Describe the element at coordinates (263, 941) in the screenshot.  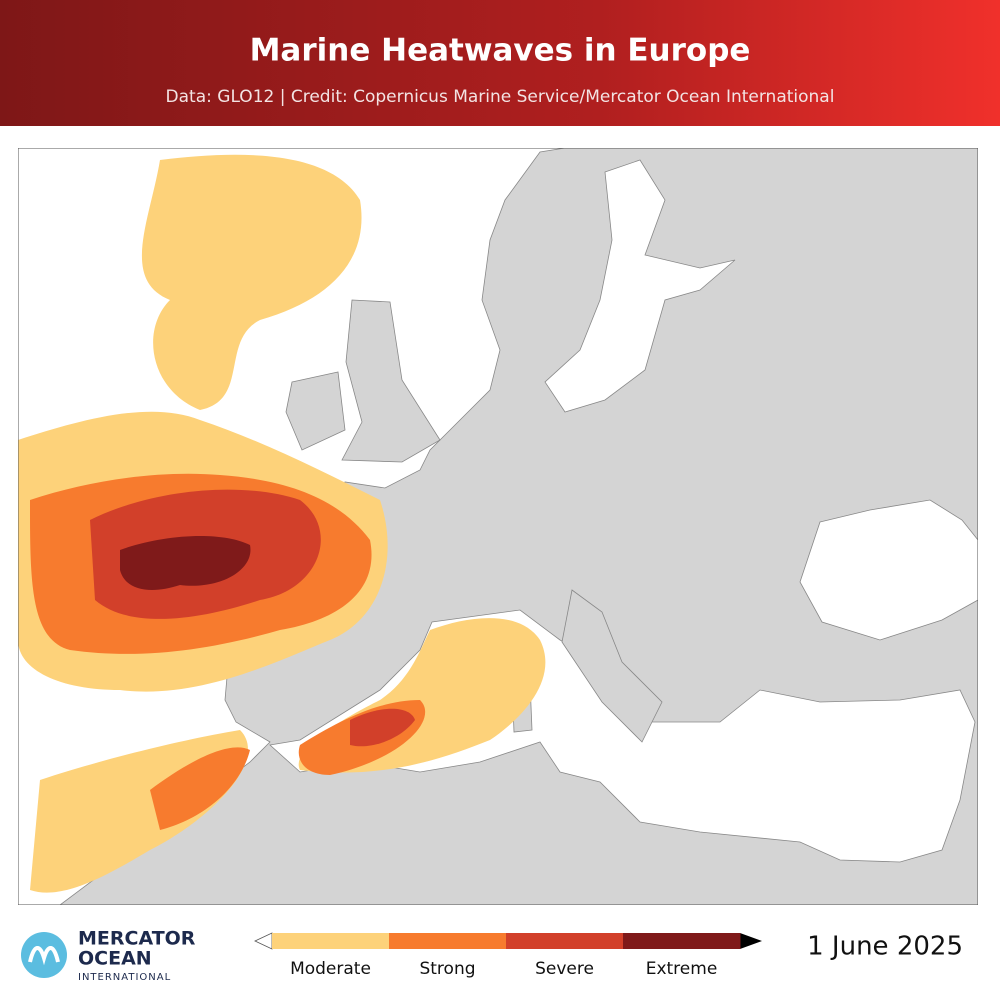
I see `legend-arrow-left` at that location.